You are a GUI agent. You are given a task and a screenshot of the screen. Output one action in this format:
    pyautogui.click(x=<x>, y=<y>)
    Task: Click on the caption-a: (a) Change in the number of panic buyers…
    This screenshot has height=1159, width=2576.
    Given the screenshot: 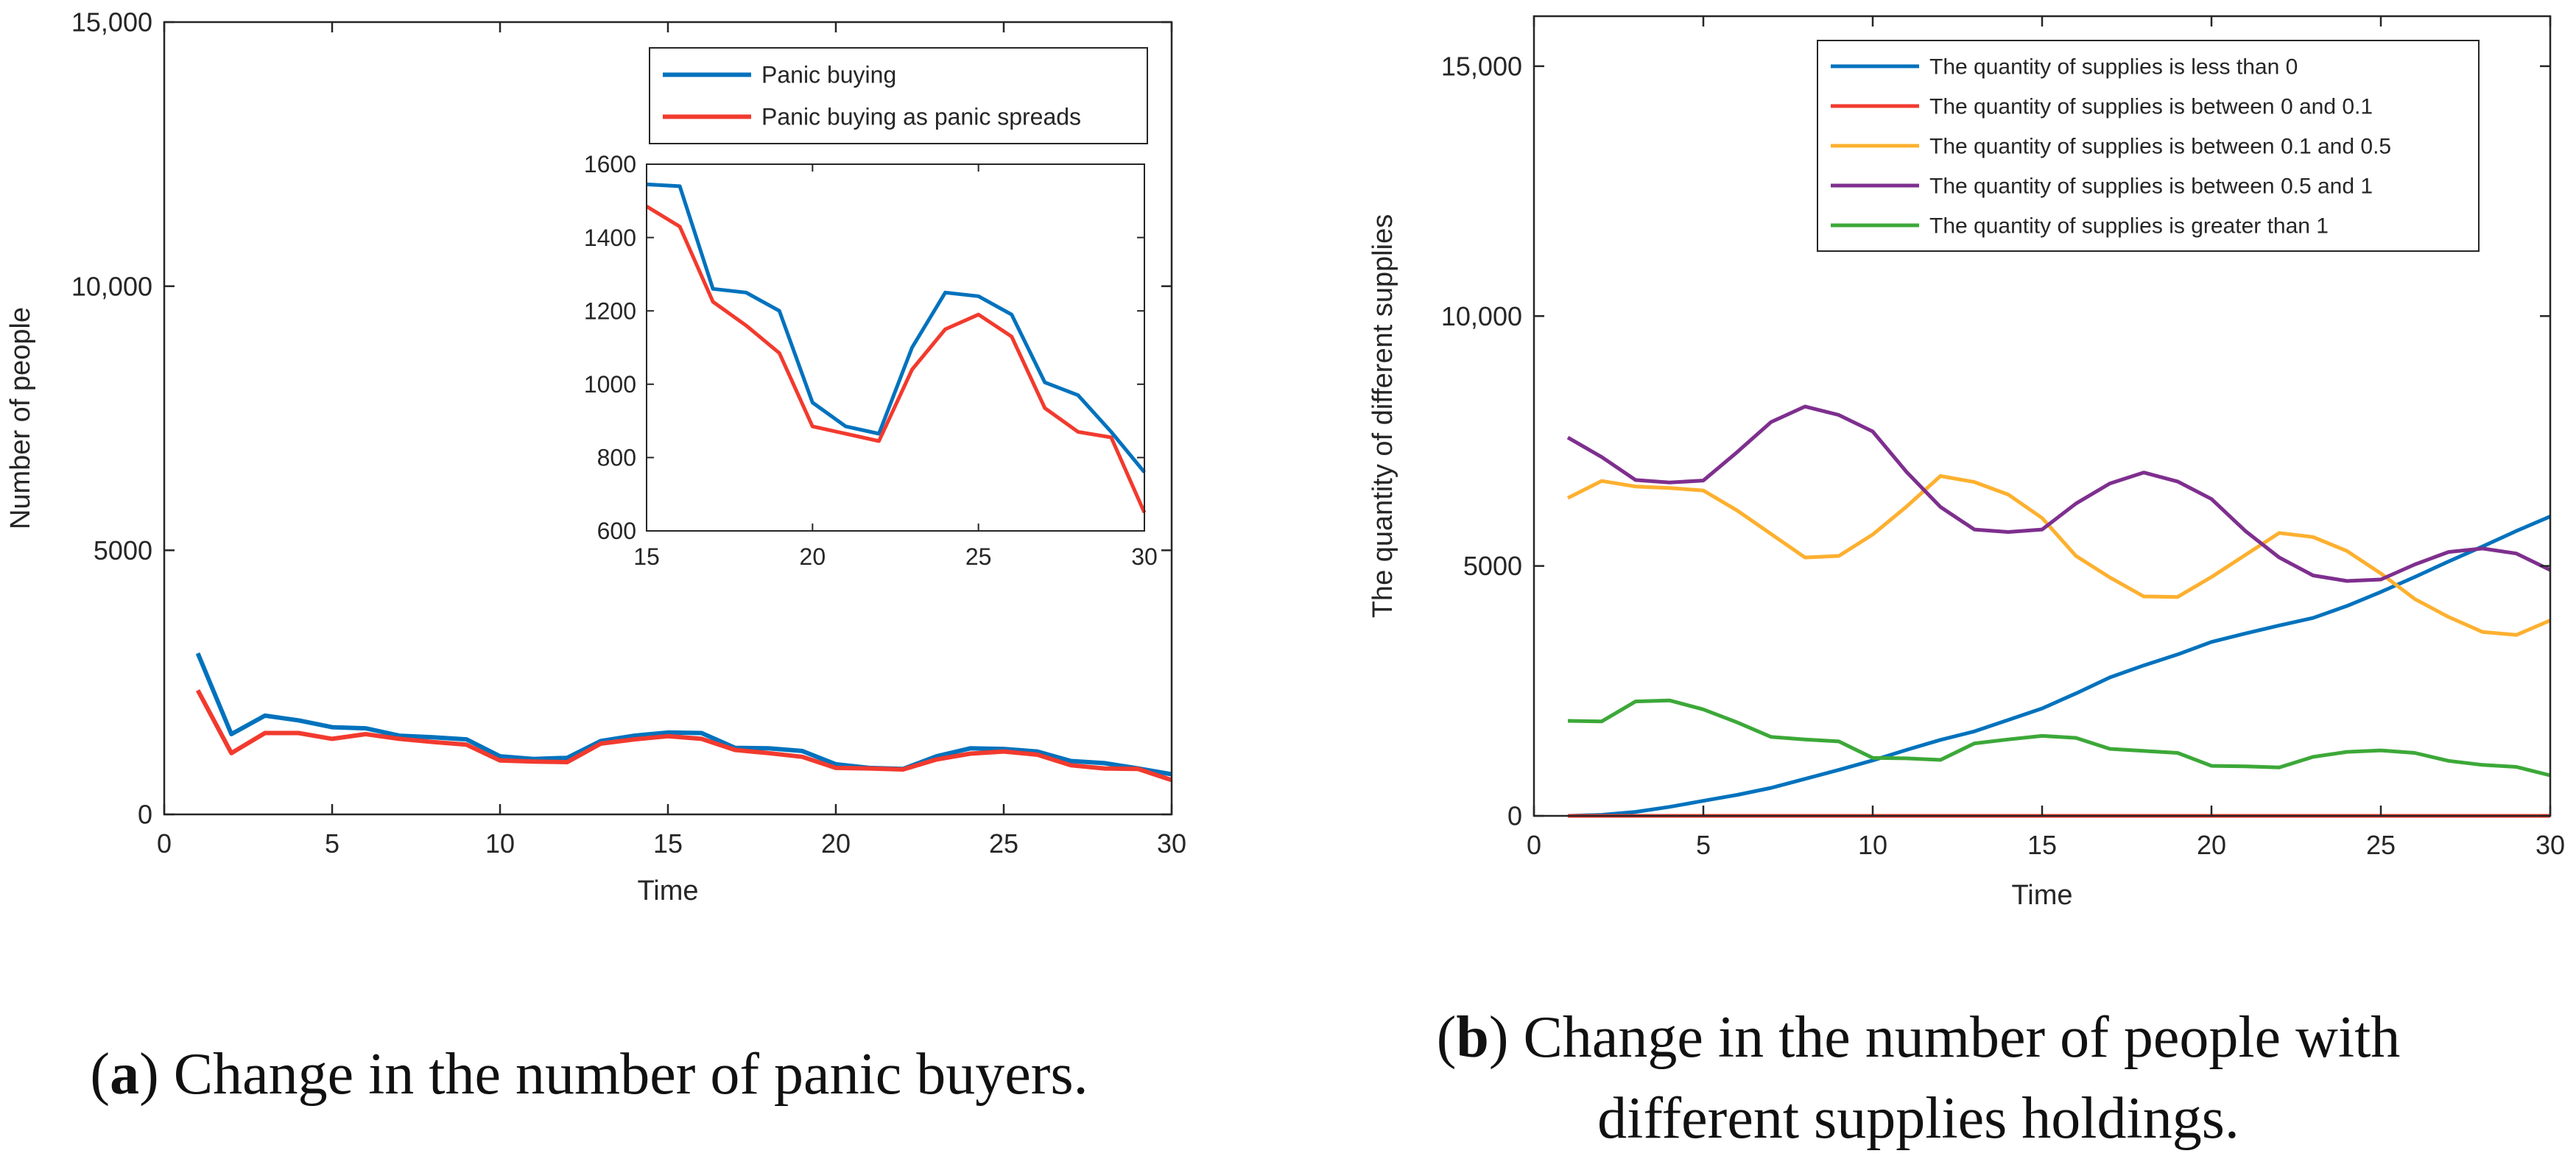 What is the action you would take?
    pyautogui.click(x=589, y=1074)
    